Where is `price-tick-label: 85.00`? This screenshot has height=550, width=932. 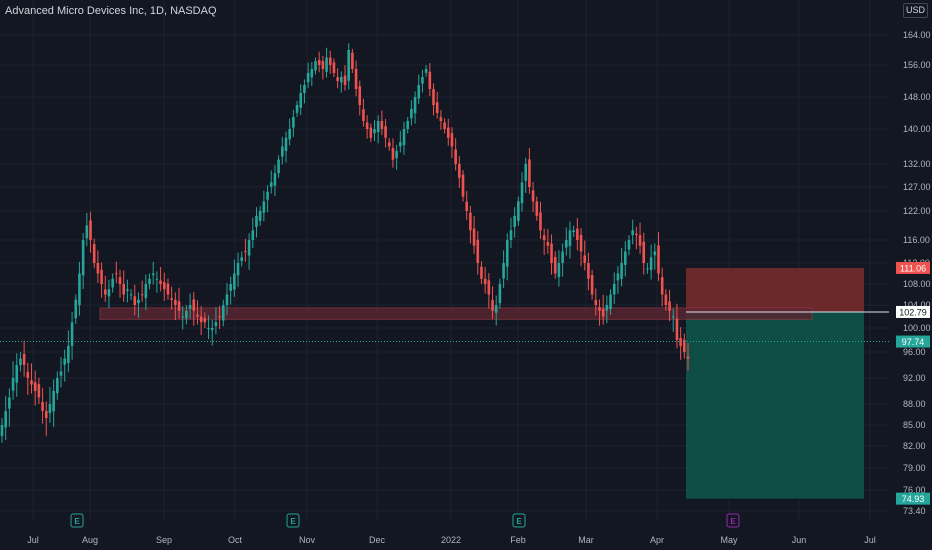
price-tick-label: 85.00 is located at coordinates (914, 425).